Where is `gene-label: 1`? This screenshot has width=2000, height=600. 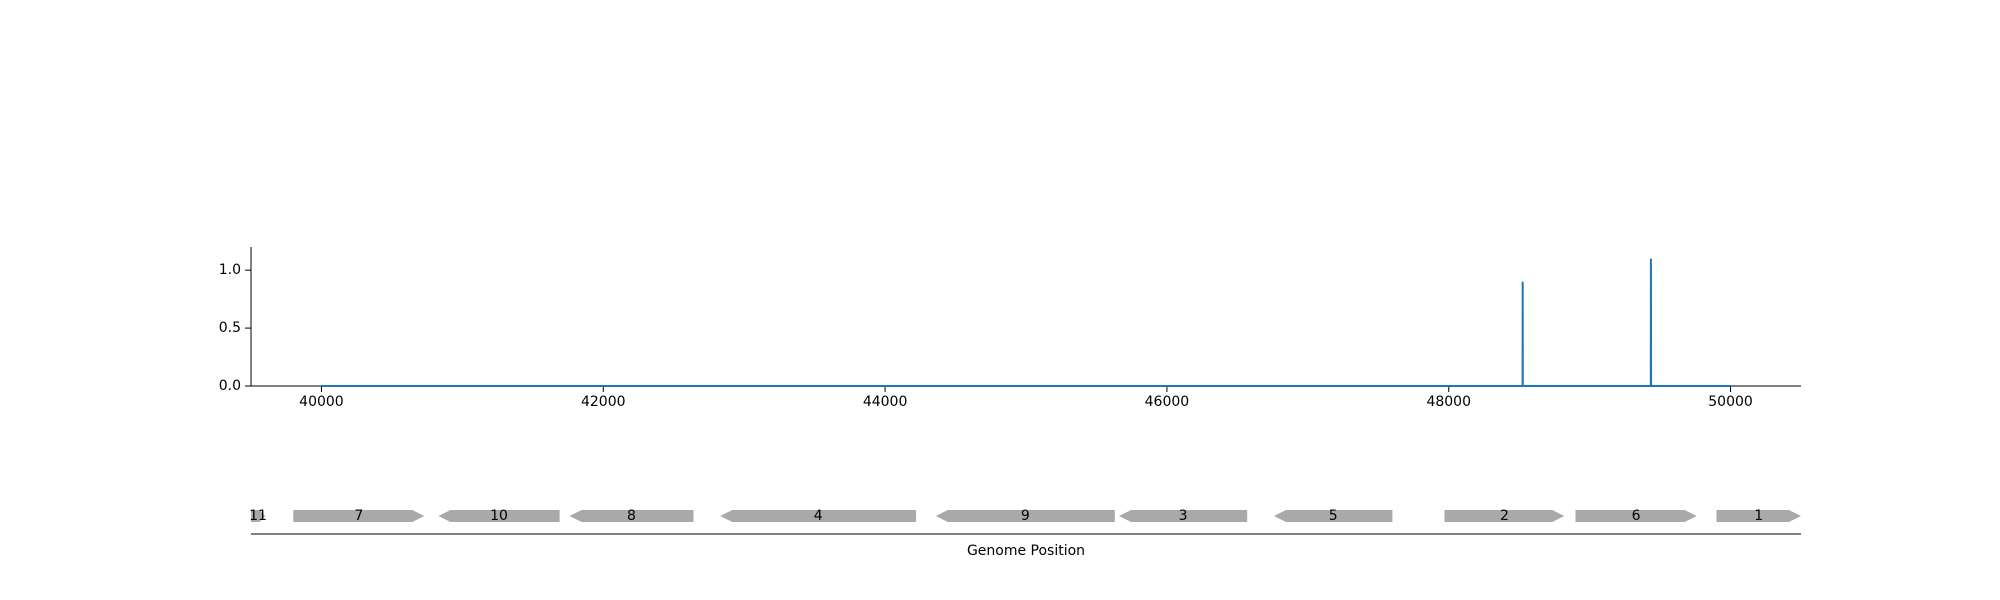 gene-label: 1 is located at coordinates (1758, 516).